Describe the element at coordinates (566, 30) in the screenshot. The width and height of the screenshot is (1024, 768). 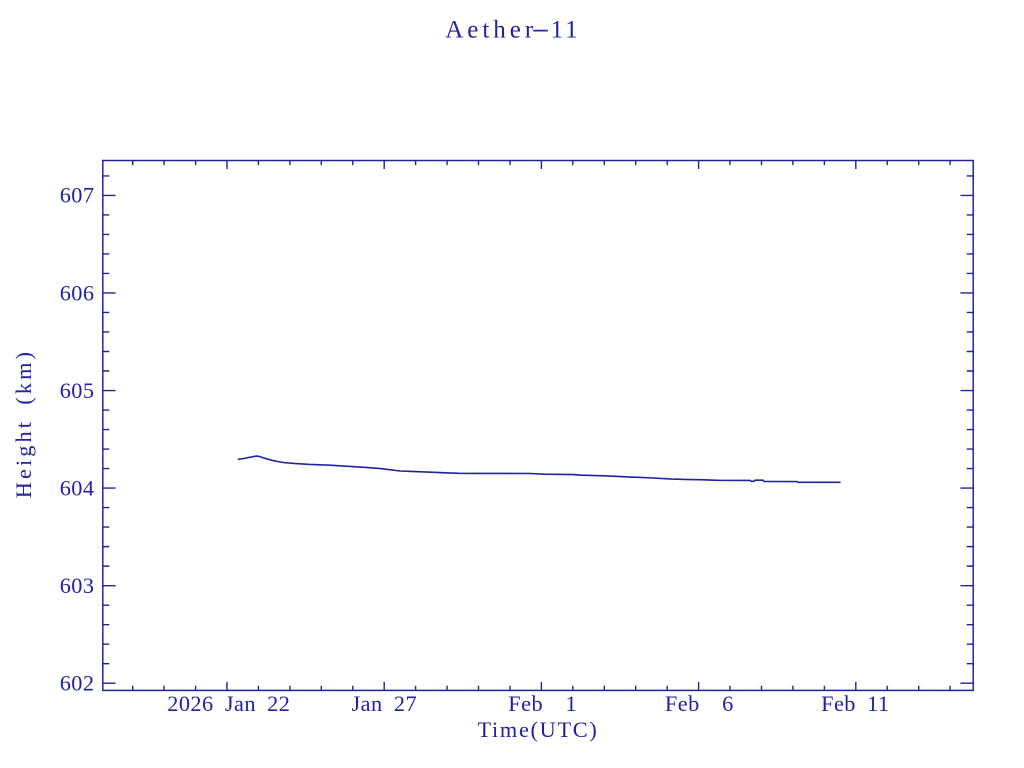
I see `svg-text: 11` at that location.